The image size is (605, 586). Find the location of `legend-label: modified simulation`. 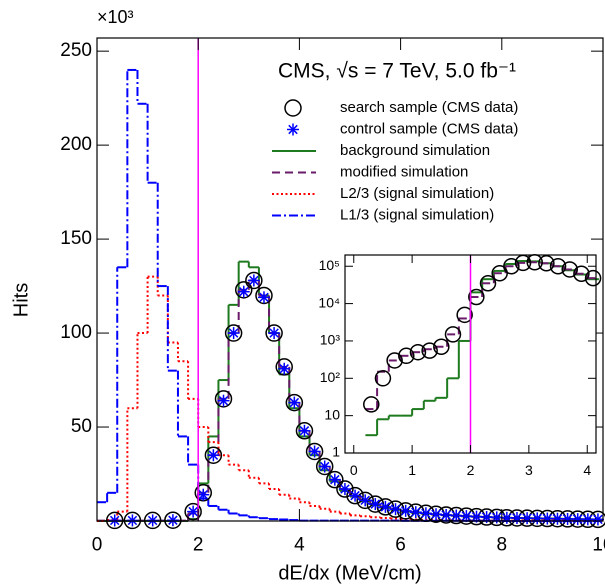

legend-label: modified simulation is located at coordinates (404, 171).